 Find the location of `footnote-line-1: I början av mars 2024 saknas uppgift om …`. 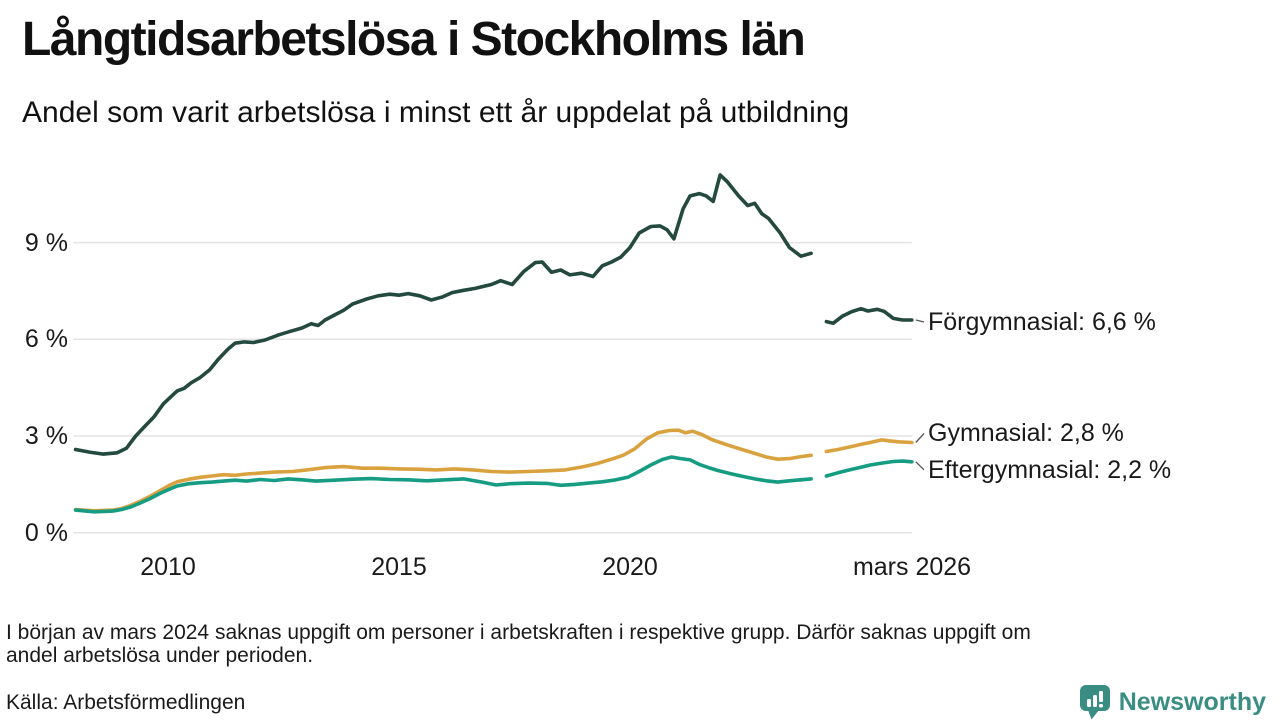

footnote-line-1: I början av mars 2024 saknas uppgift om … is located at coordinates (518, 632).